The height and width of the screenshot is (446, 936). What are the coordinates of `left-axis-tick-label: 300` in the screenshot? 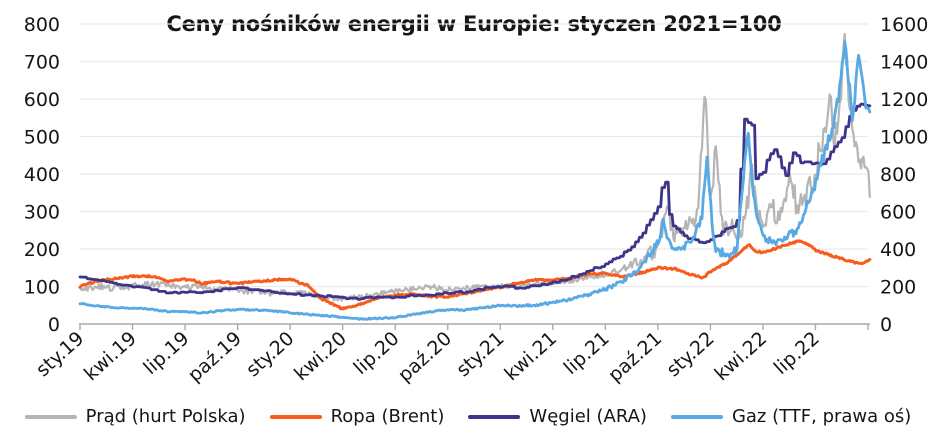 It's located at (42, 213).